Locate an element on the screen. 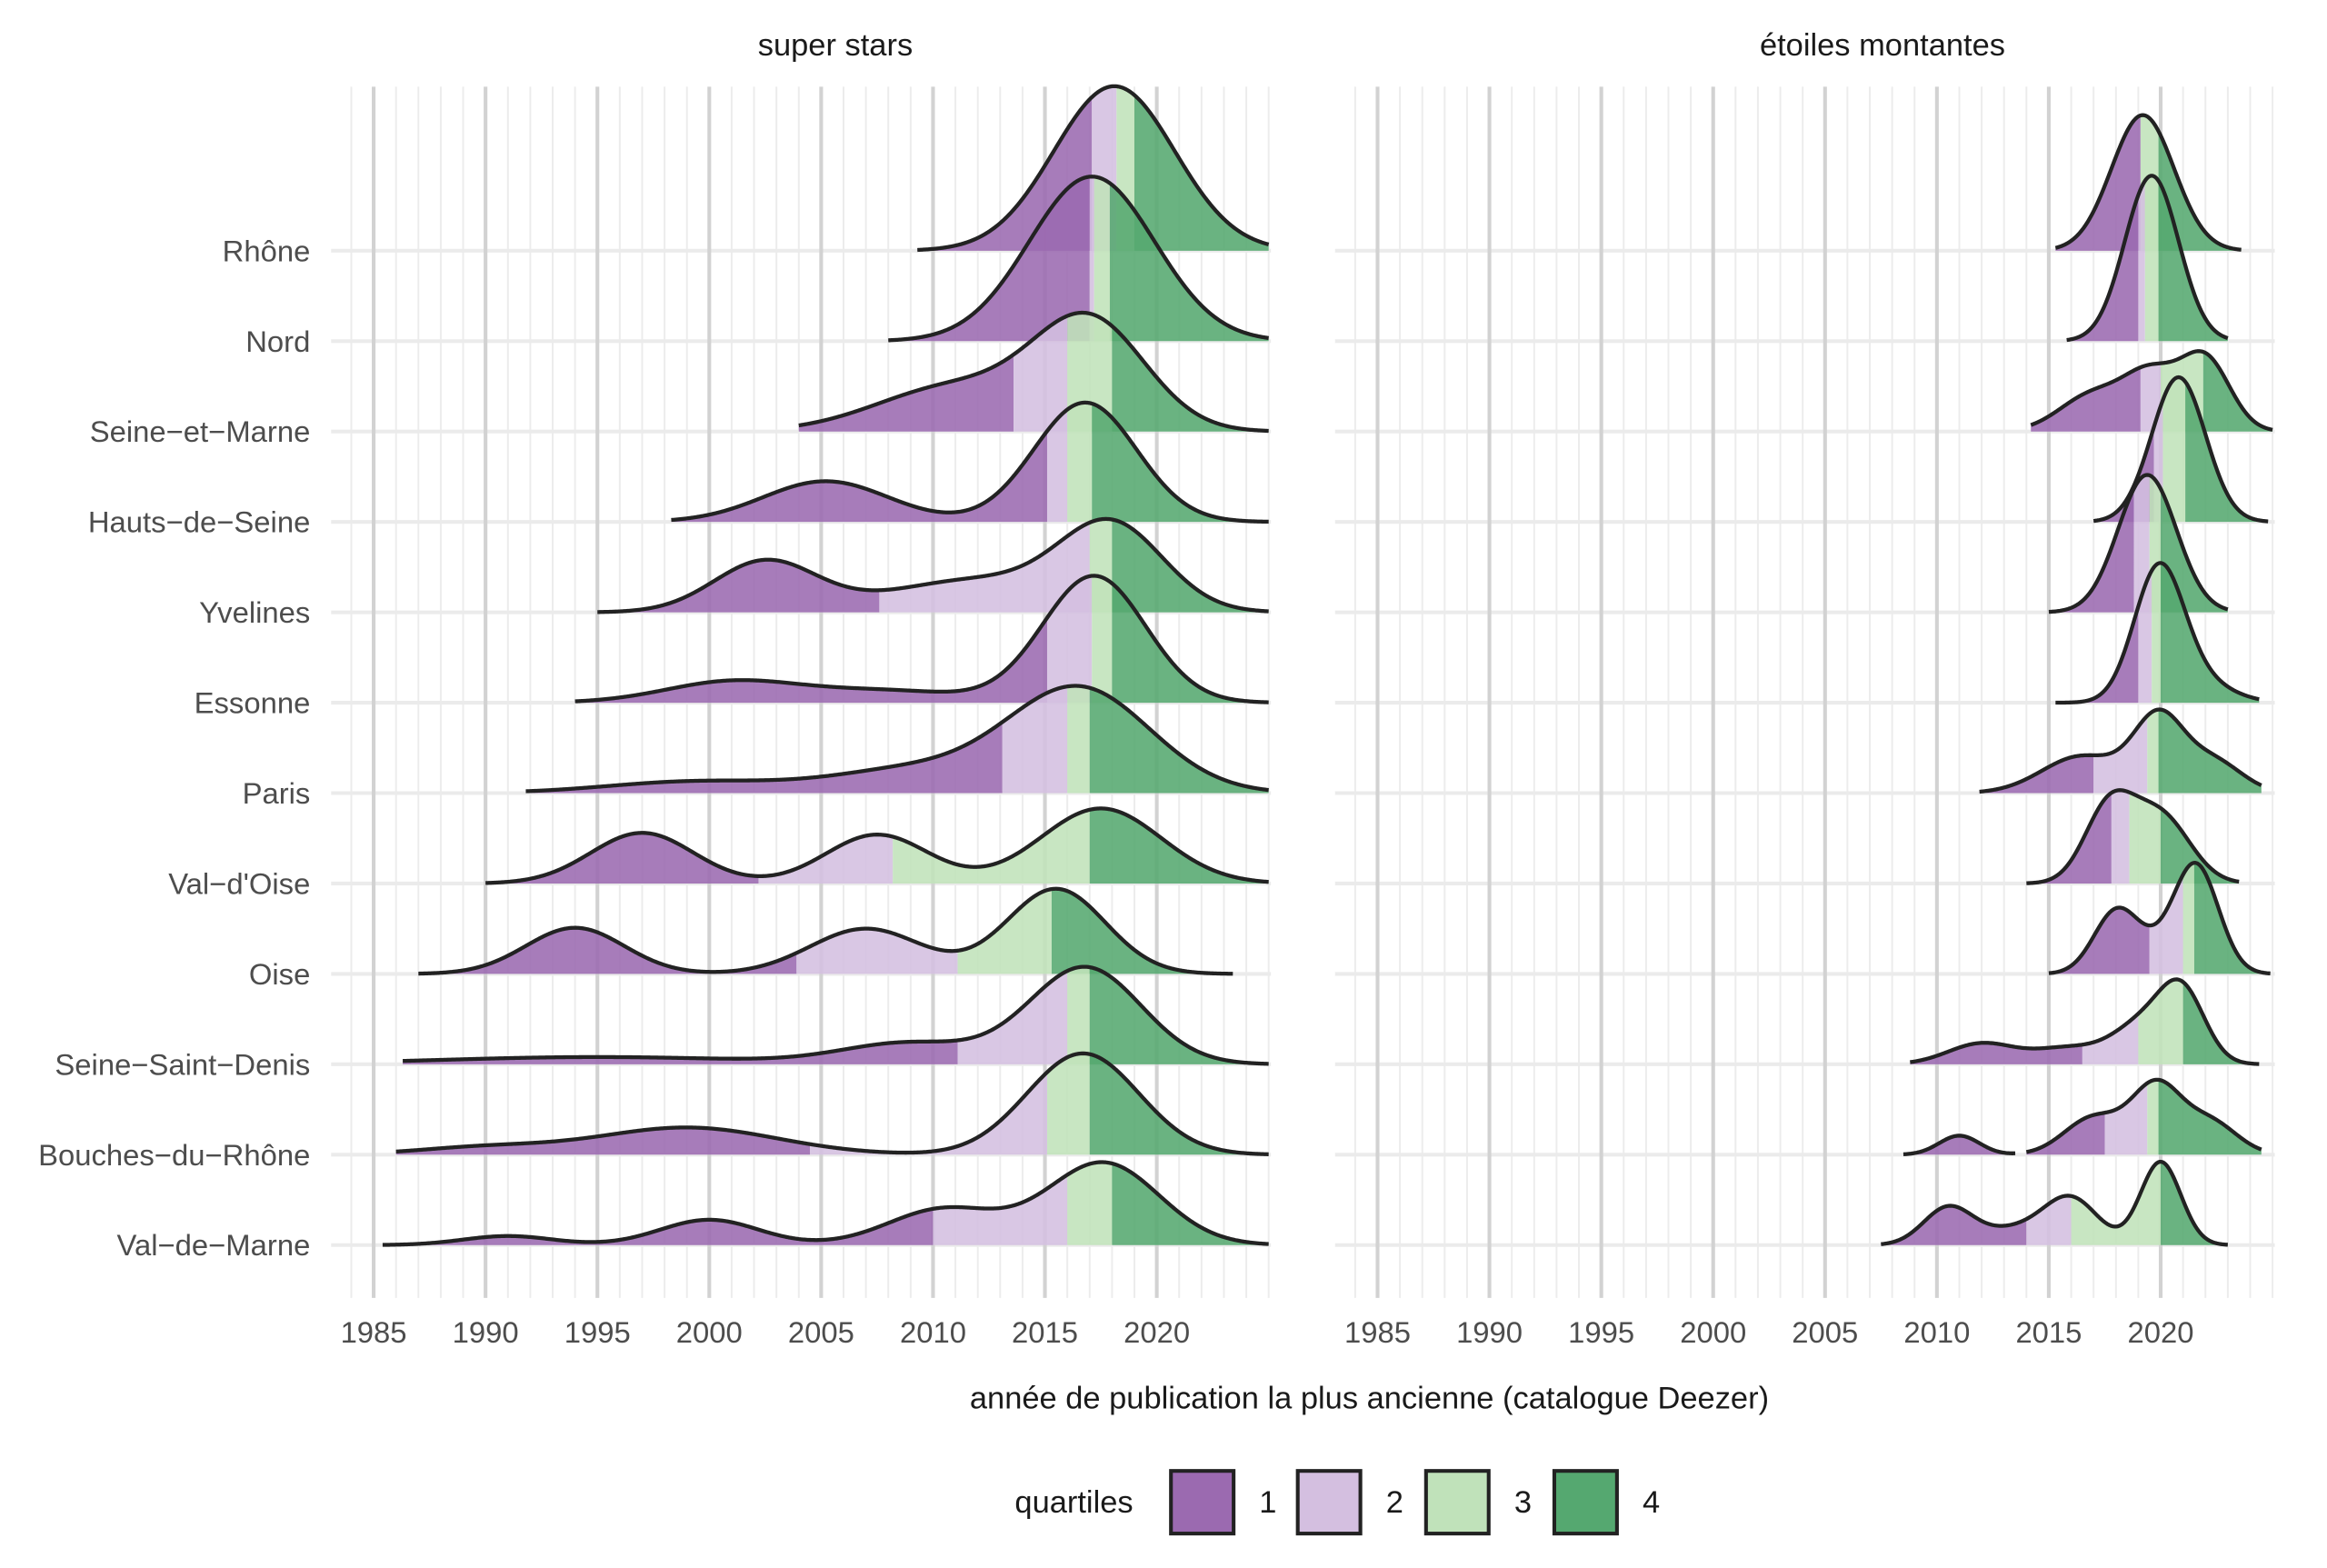  legend-label: 2 is located at coordinates (1394, 1503).